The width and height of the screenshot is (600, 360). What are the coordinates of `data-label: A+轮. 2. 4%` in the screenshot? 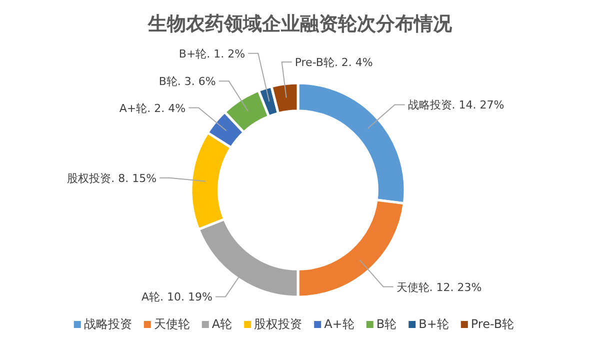 It's located at (152, 108).